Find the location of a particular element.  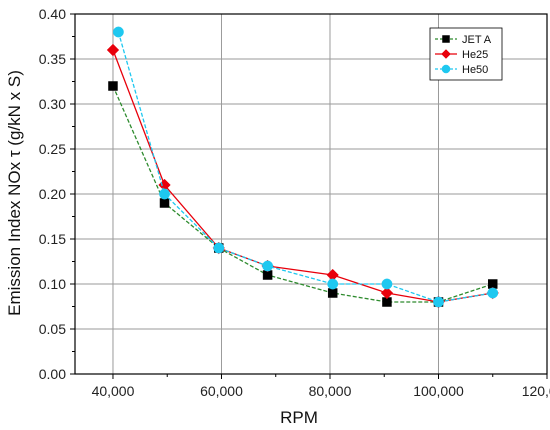

legend-marker-he25 is located at coordinates (446, 54).